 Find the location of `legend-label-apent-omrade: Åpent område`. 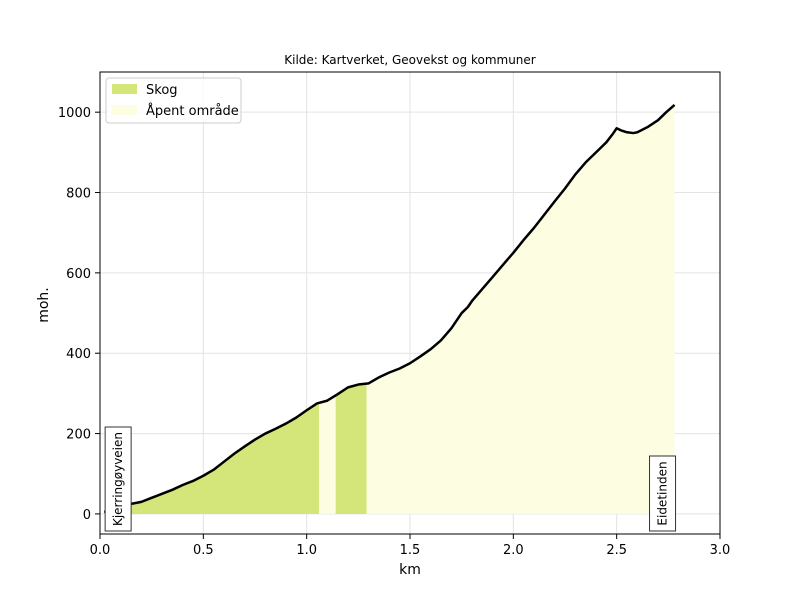

legend-label-apent-omrade: Åpent område is located at coordinates (192, 111).